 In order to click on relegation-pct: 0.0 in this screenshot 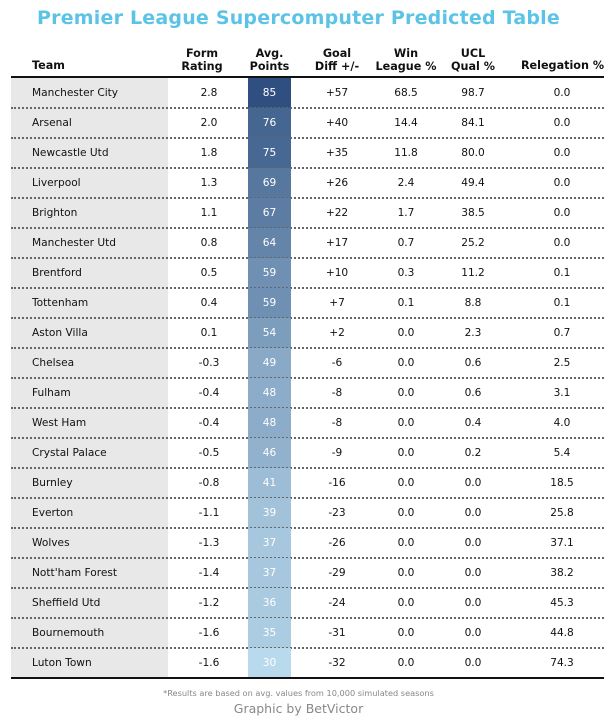, I will do `click(562, 183)`.